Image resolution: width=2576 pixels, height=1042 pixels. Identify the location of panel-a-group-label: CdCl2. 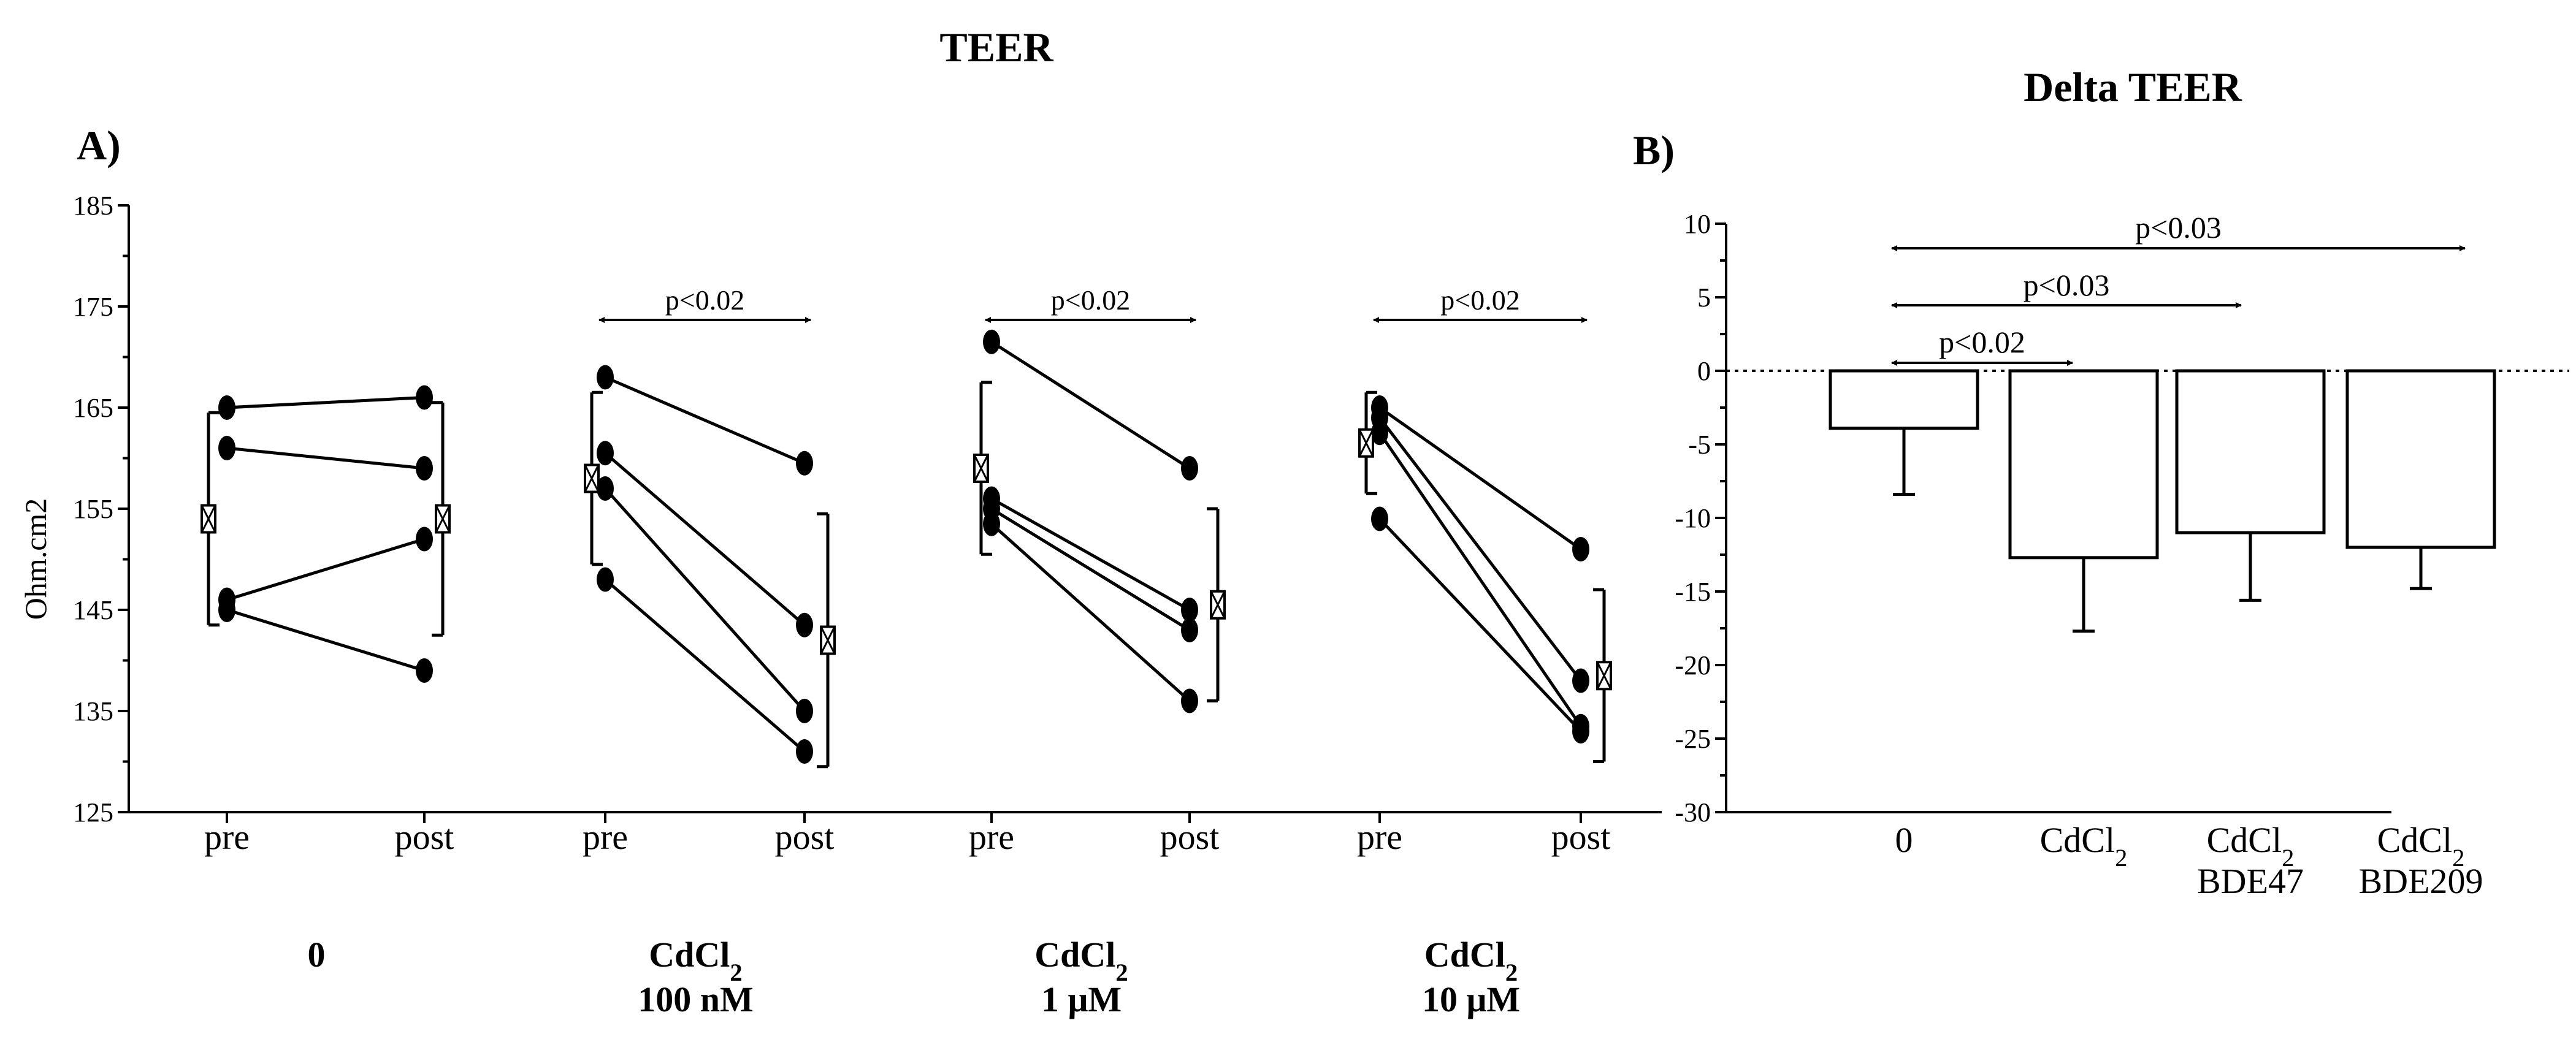
(1471, 960).